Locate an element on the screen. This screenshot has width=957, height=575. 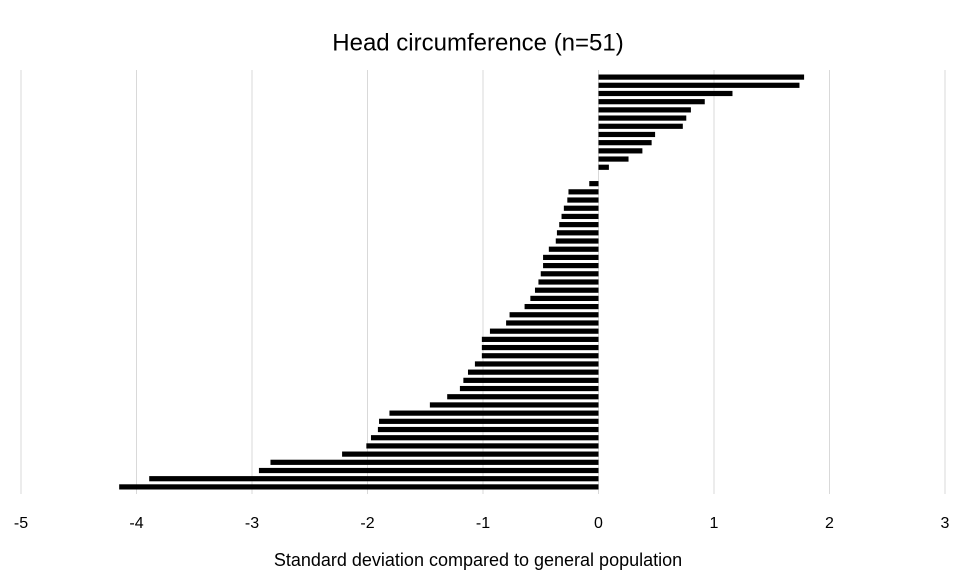
chart-title: Head circumference (n=51) is located at coordinates (477, 42).